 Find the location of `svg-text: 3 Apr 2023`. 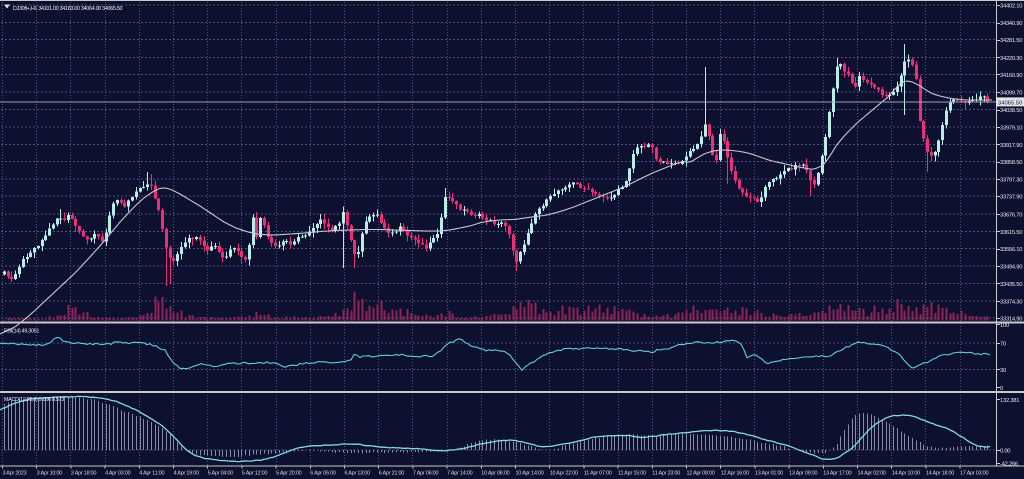

svg-text: 3 Apr 2023 is located at coordinates (15, 474).